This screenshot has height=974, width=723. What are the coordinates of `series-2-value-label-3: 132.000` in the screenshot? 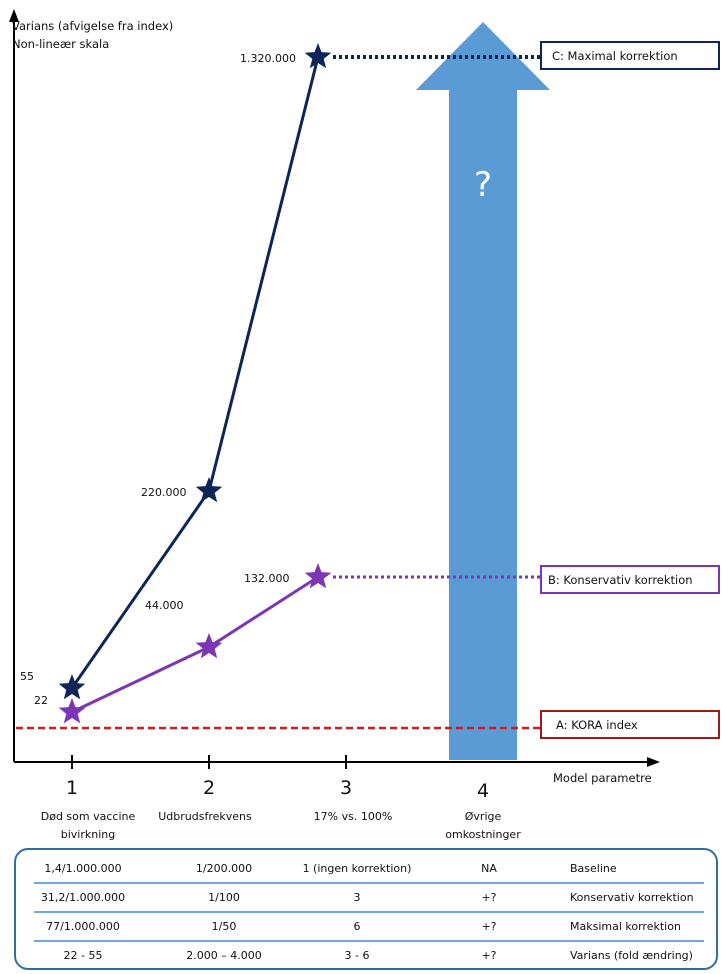 It's located at (267, 578).